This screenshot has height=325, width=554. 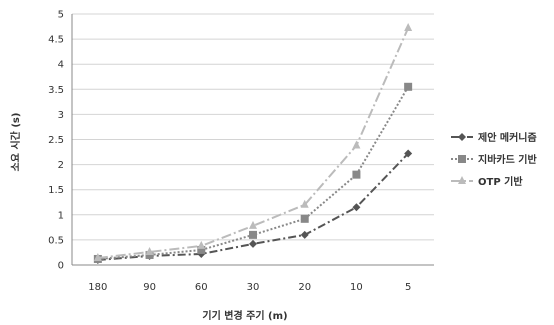 What do you see at coordinates (61, 65) in the screenshot?
I see `y-tick-label-8: 4` at bounding box center [61, 65].